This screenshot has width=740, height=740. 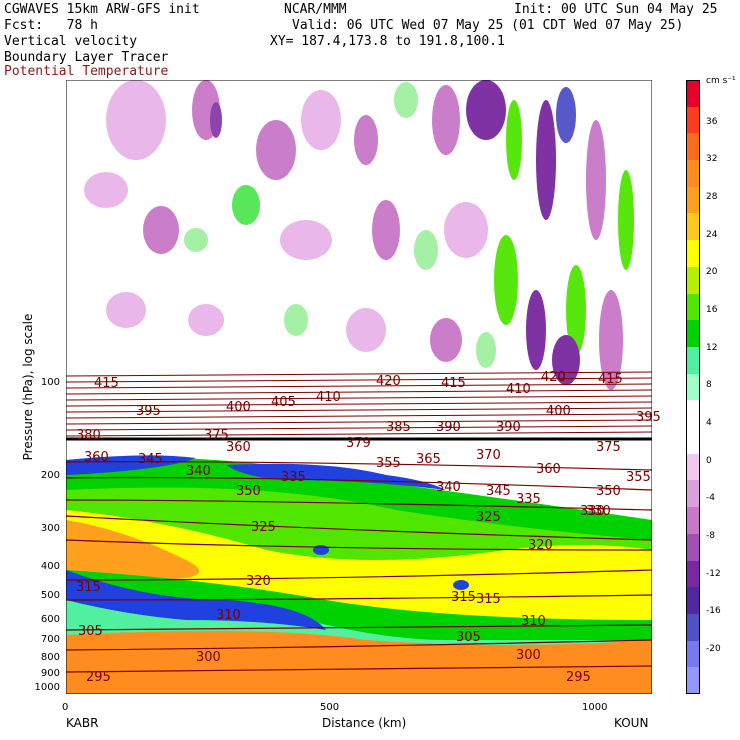 What do you see at coordinates (71, 41) in the screenshot?
I see `field-vertical-velocity: Vertical velocity` at bounding box center [71, 41].